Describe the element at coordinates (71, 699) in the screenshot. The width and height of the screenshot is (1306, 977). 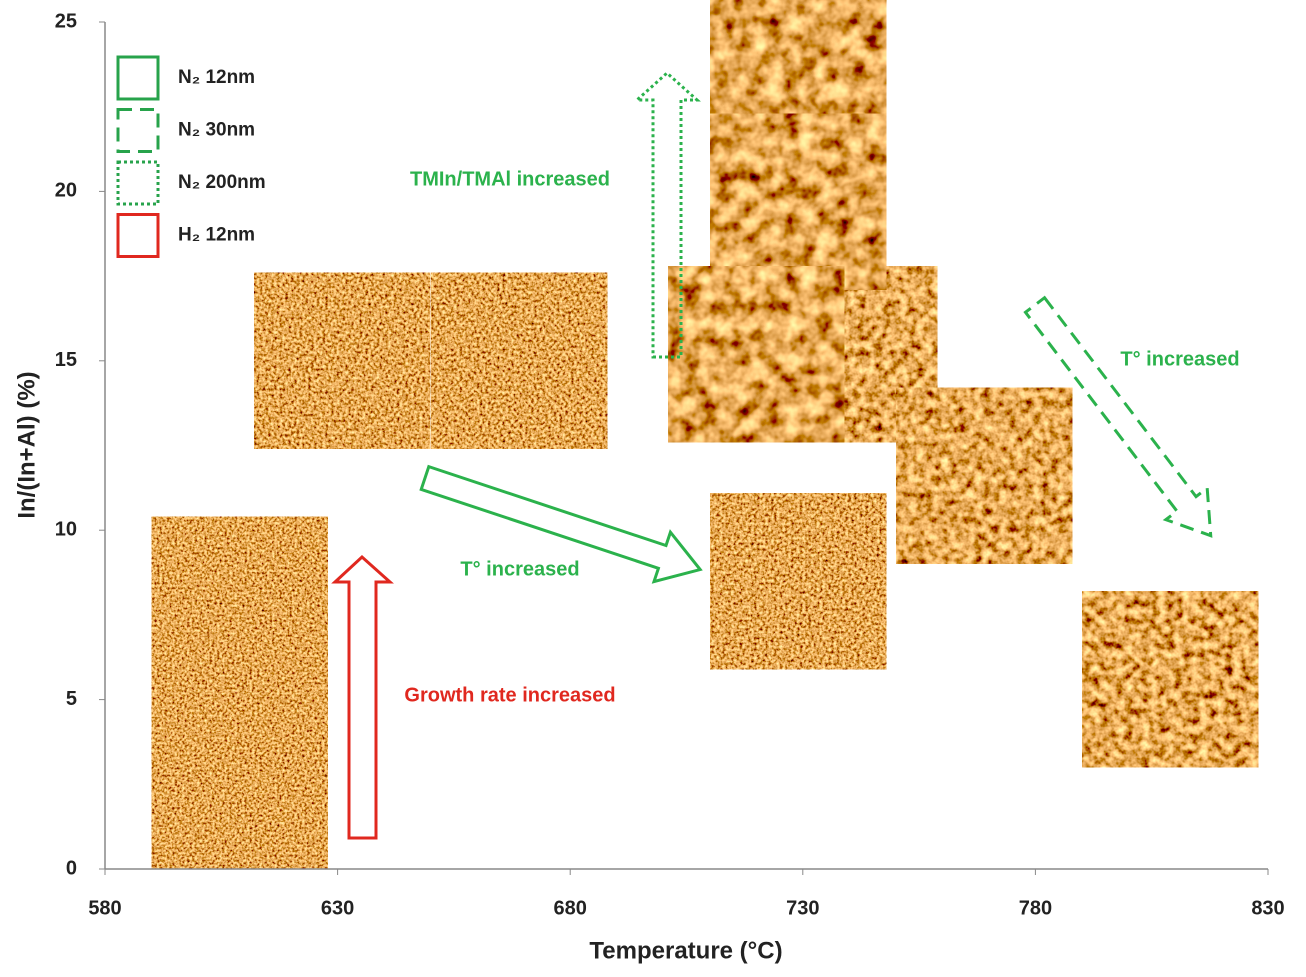
I see `y-tick-label: 5` at that location.